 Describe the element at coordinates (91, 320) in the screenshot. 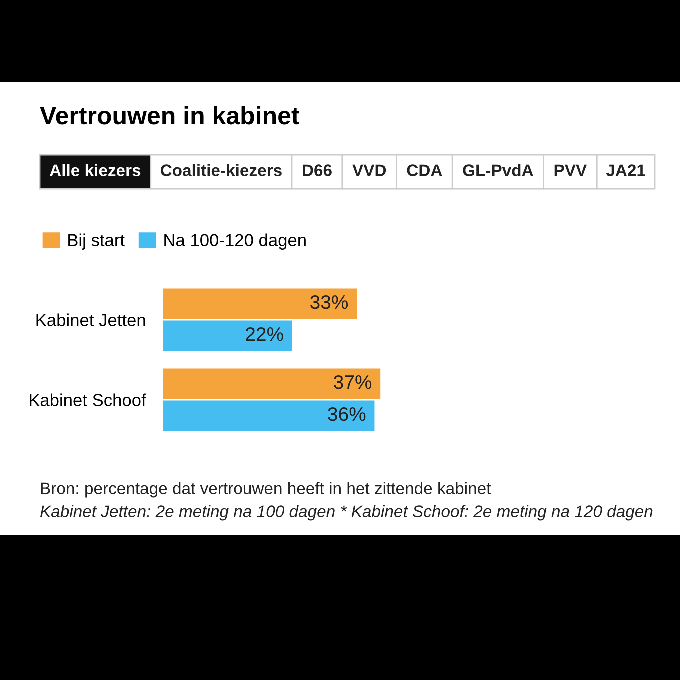

I see `y-tick-label: Kabinet Jetten` at that location.